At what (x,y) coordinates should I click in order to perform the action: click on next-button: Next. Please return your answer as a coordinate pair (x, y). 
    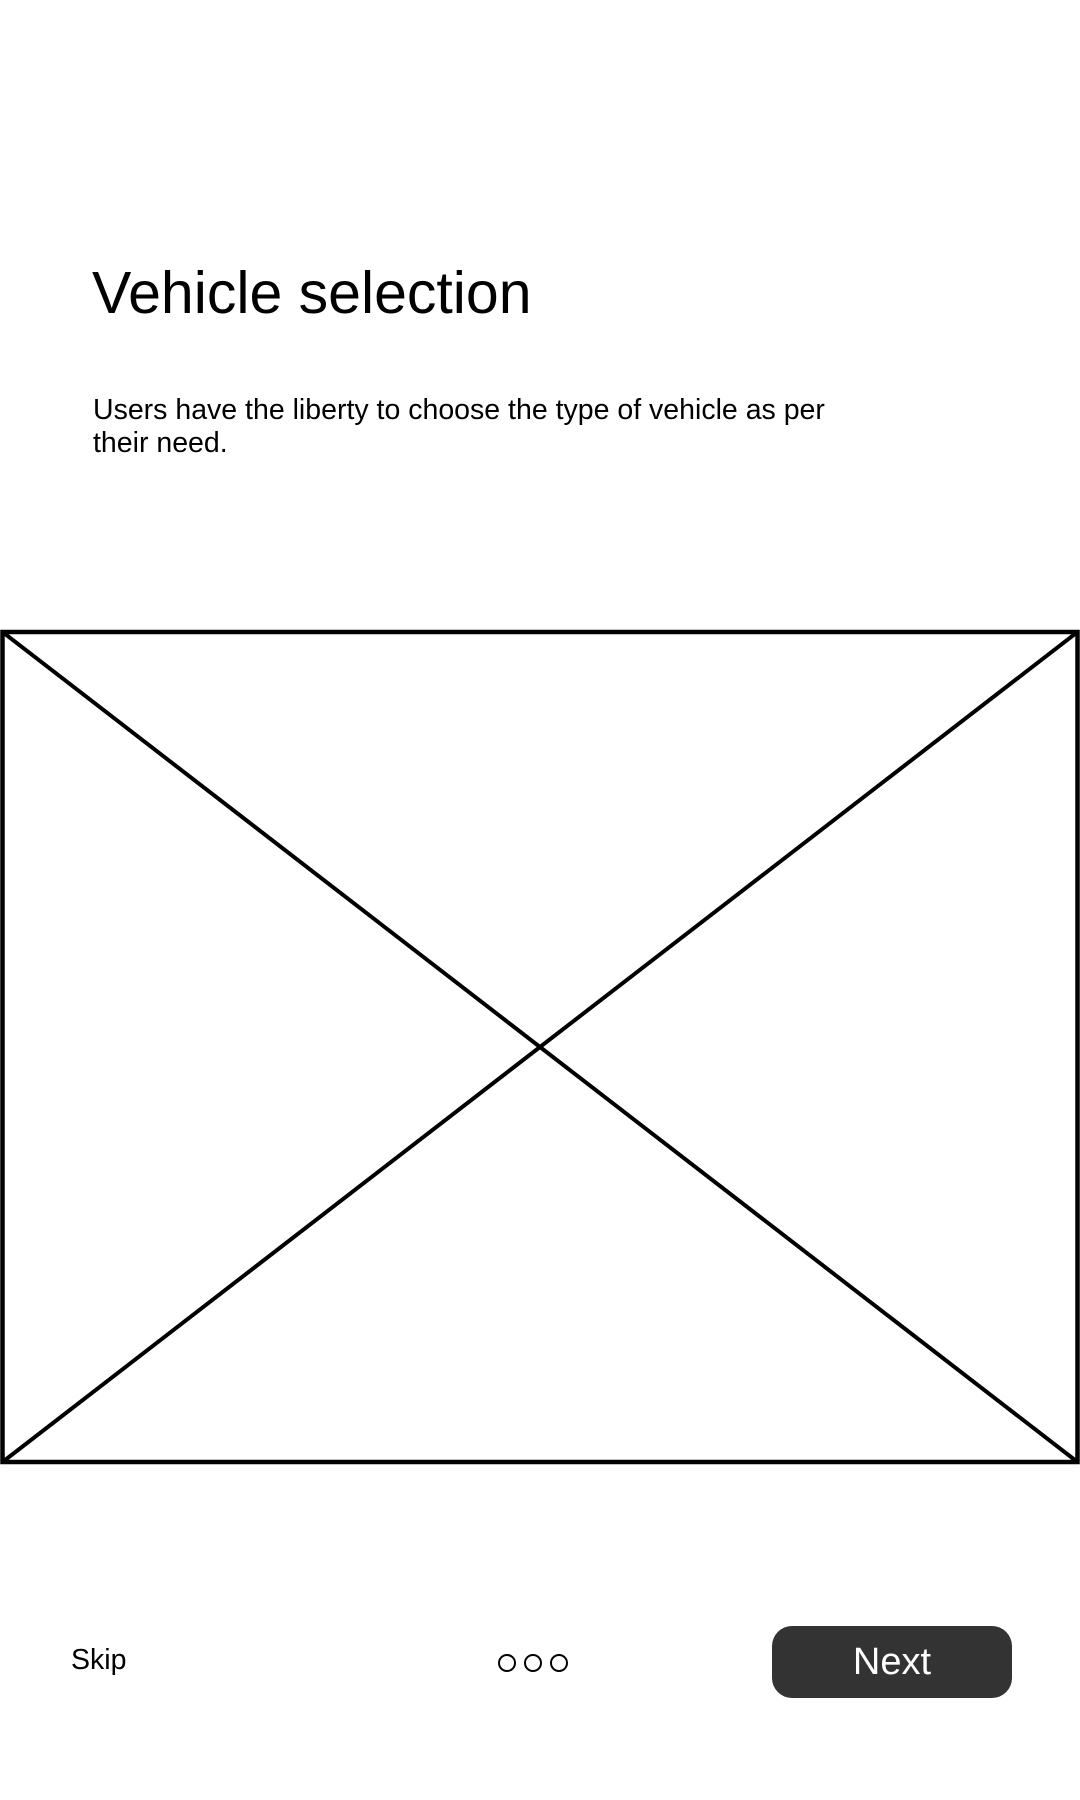
    Looking at the image, I should click on (892, 1662).